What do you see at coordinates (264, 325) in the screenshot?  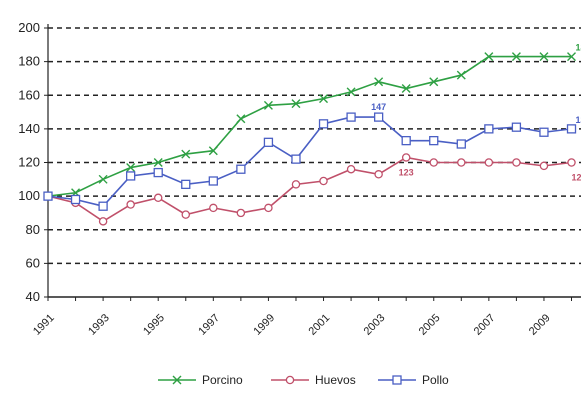 I see `x-tick-label: 1999` at bounding box center [264, 325].